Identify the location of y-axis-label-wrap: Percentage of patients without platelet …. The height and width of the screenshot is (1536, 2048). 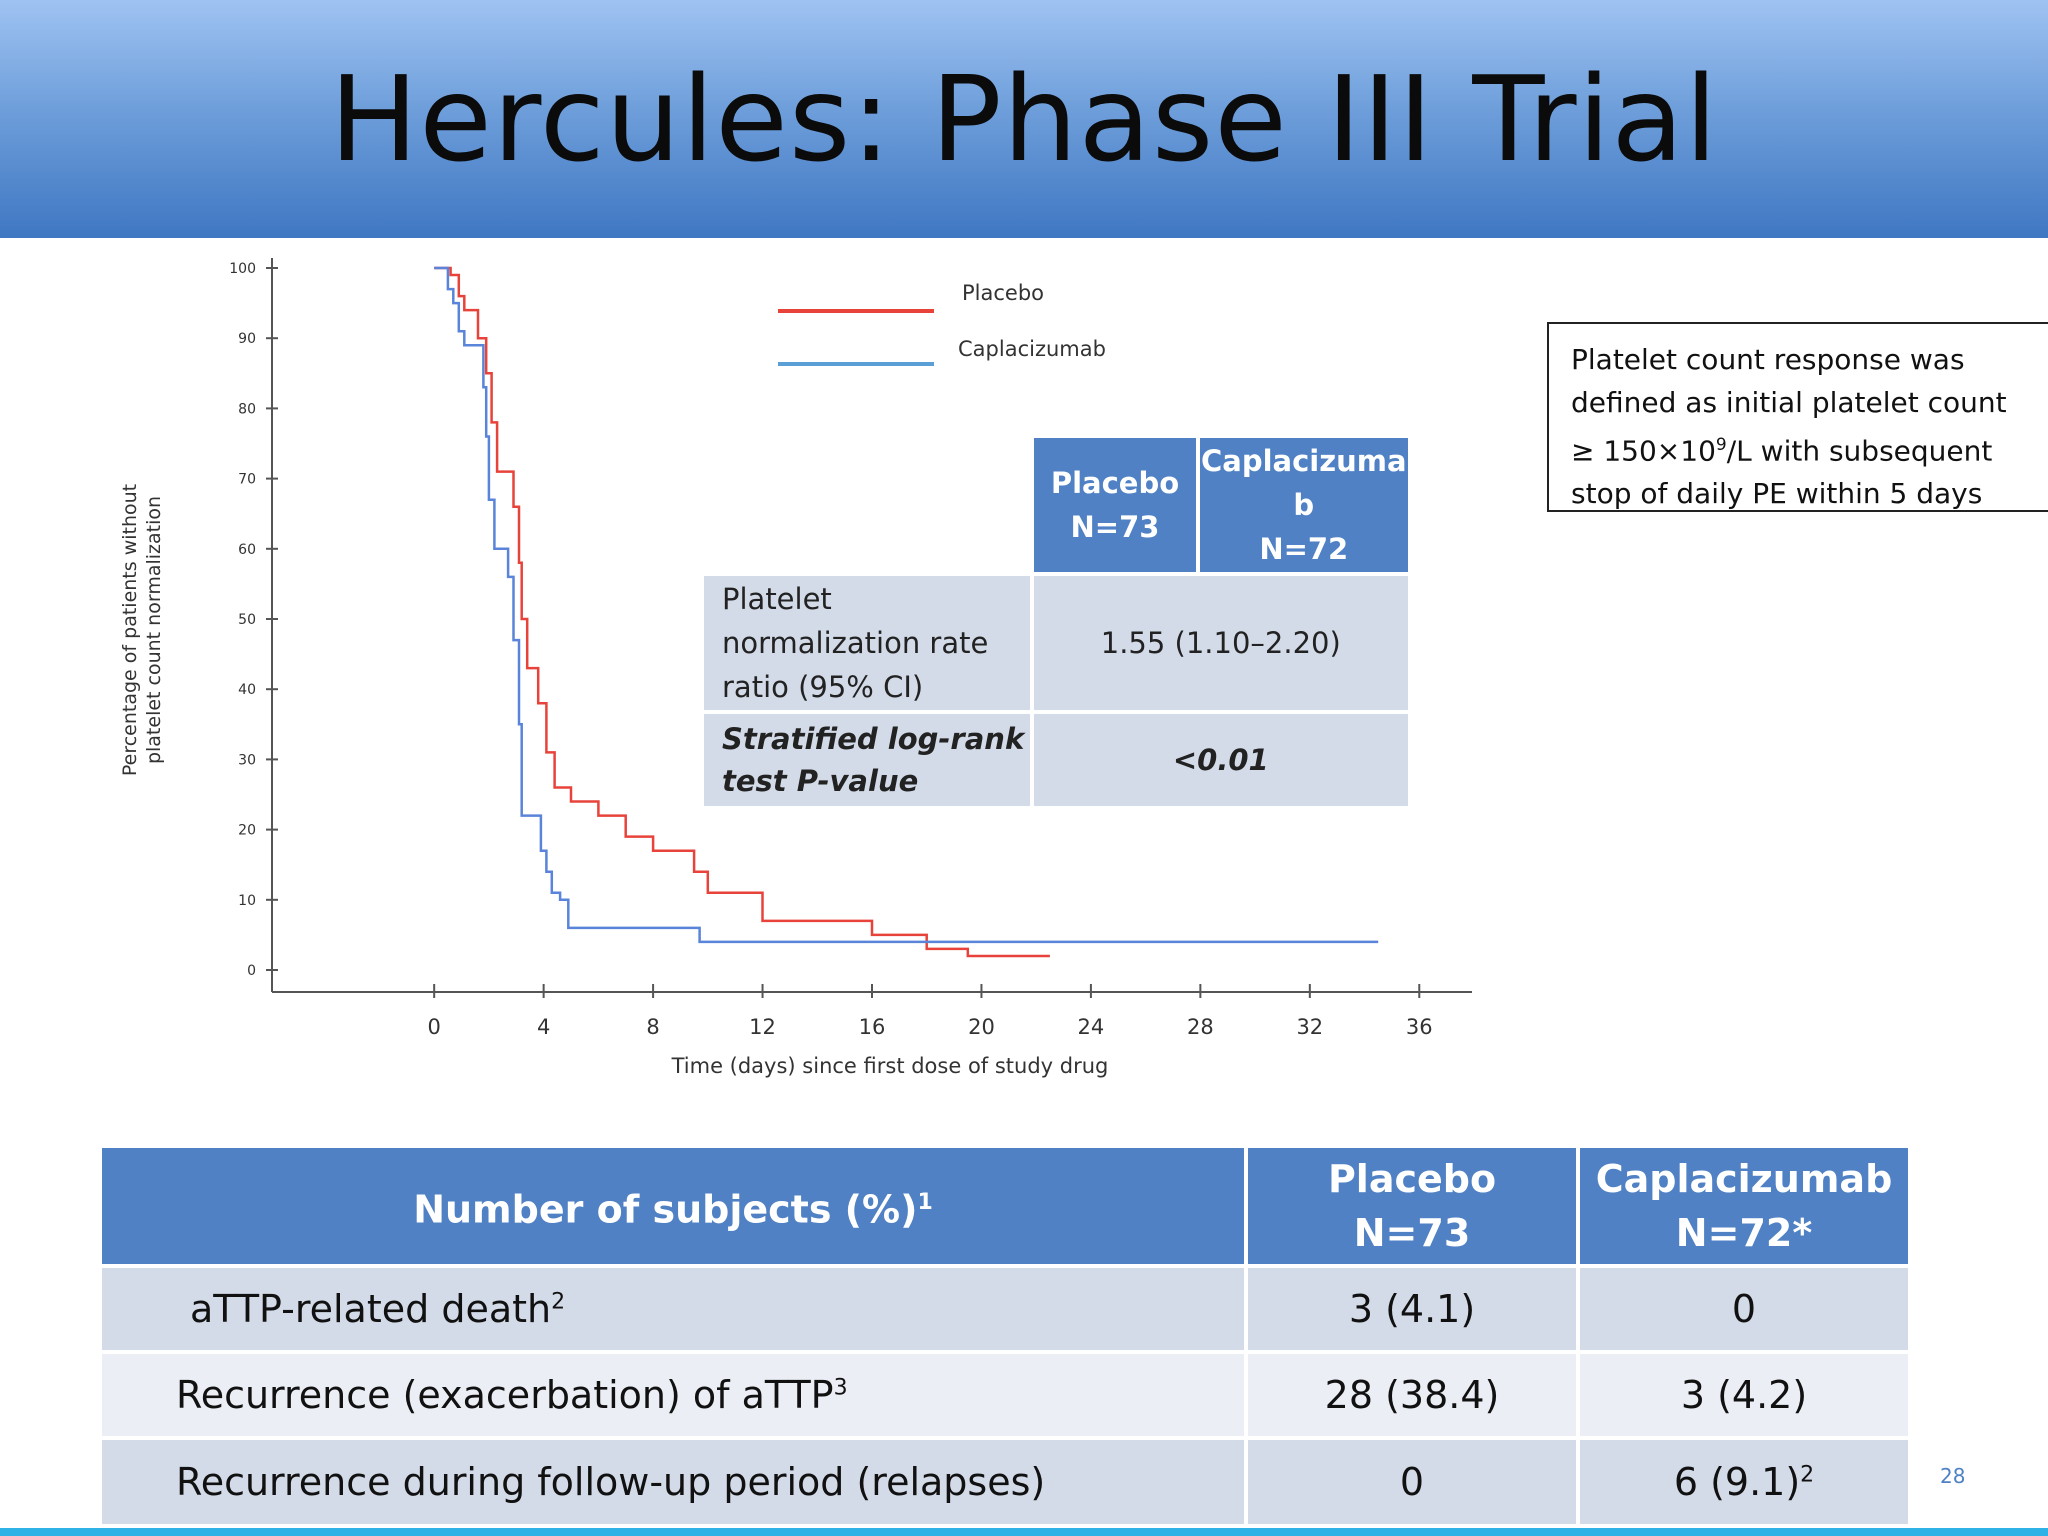
(148, 630).